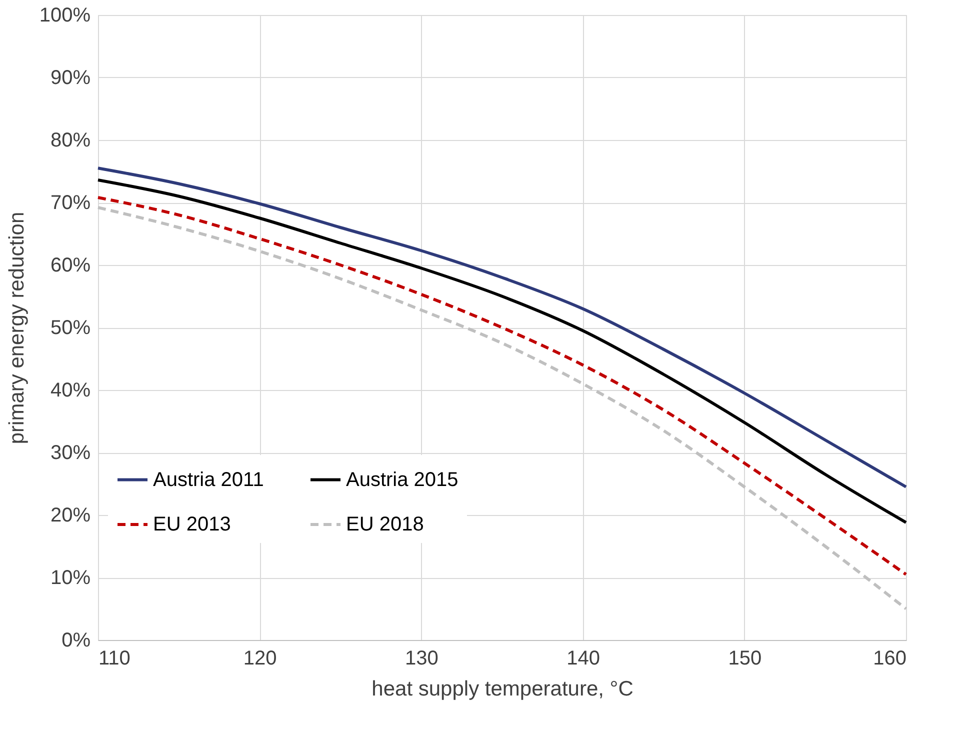 This screenshot has height=729, width=959. Describe the element at coordinates (70, 578) in the screenshot. I see `y-tick-label: 10%` at that location.